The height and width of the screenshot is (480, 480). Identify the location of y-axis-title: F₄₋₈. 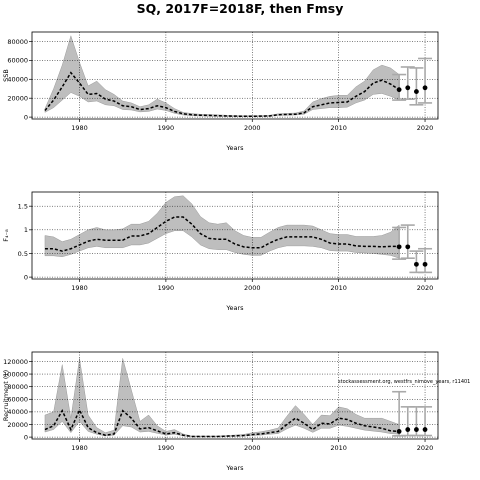
(6, 235).